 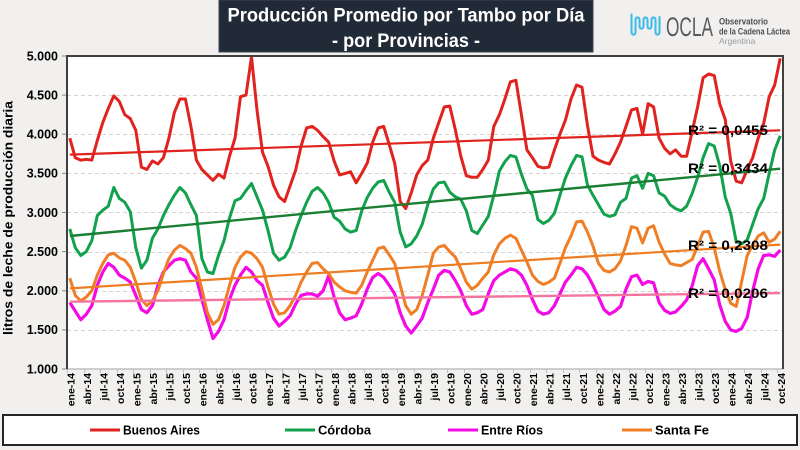 What do you see at coordinates (154, 389) in the screenshot?
I see `svg-text: abr-15` at bounding box center [154, 389].